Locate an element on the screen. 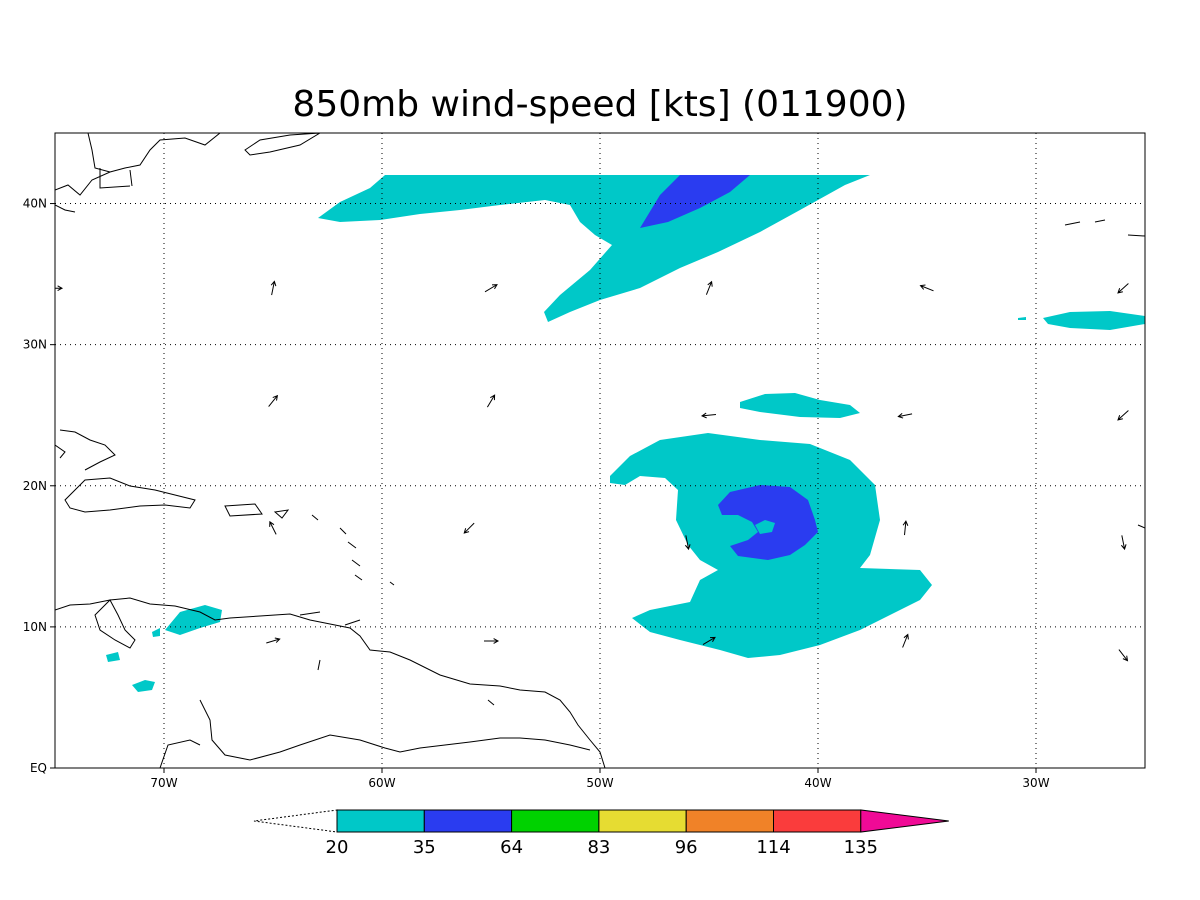 Image resolution: width=1200 pixels, height=900 pixels. colorbar-label: 64 is located at coordinates (511, 847).